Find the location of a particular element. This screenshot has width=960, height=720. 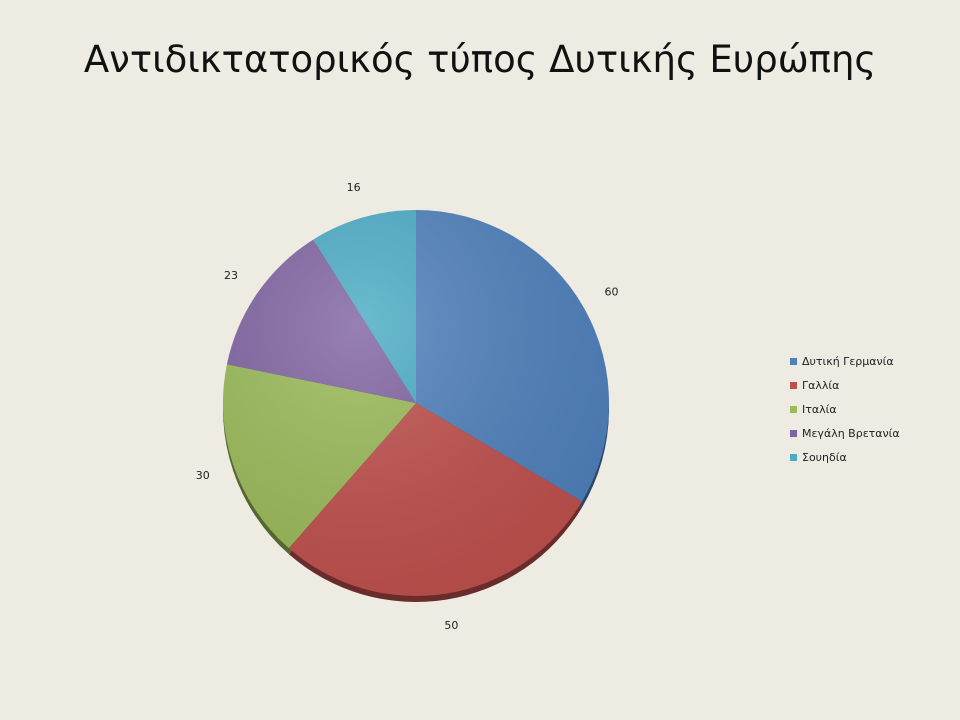

slide-title: Αντιδικτατορικός τύπος Δυτικής Ευρώπης is located at coordinates (480, 59).